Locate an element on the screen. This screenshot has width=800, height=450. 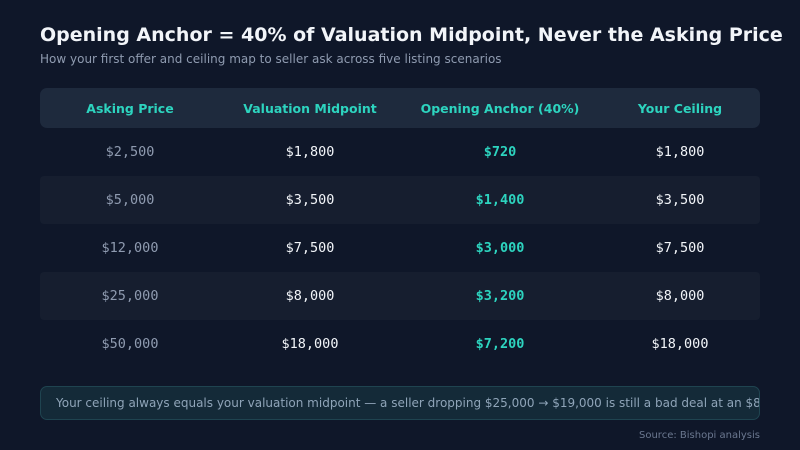
table-row: $12,000 $7,500 $3,000 $7,500 is located at coordinates (400, 248).